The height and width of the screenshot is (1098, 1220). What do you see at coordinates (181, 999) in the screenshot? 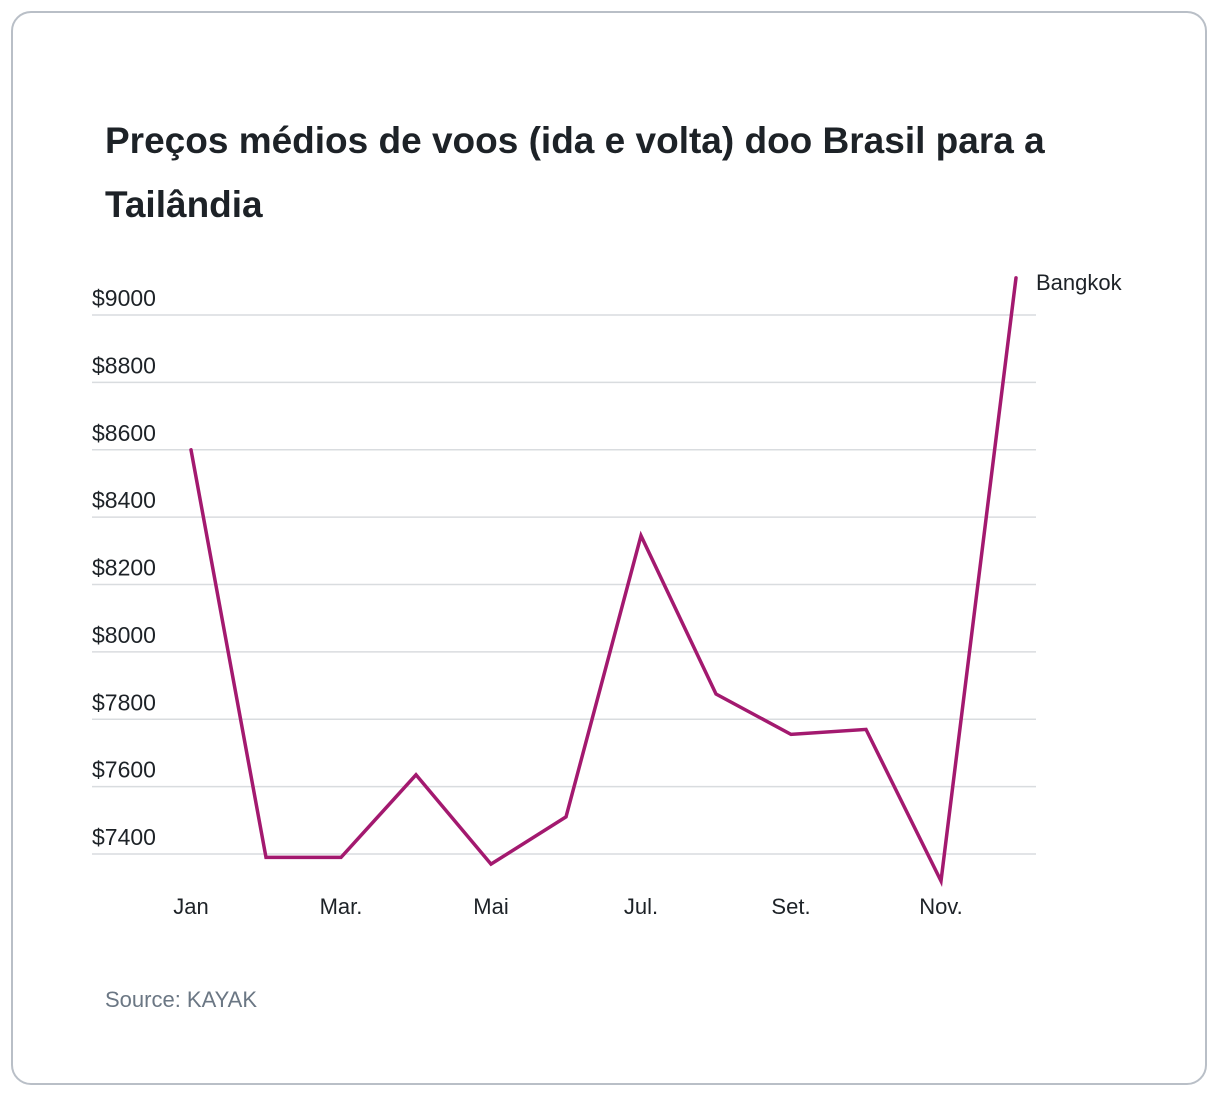
I see `source-note: Source: KAYAK` at bounding box center [181, 999].